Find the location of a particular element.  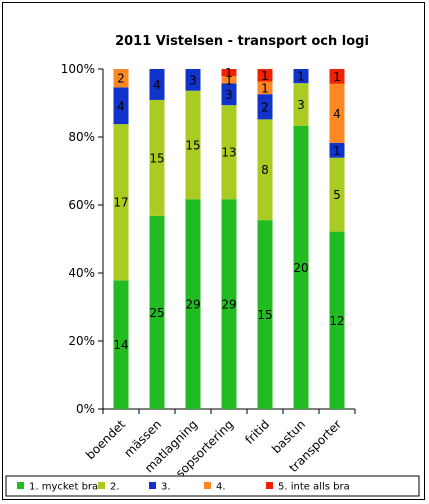

y-tick-label: 0% is located at coordinates (85, 409).